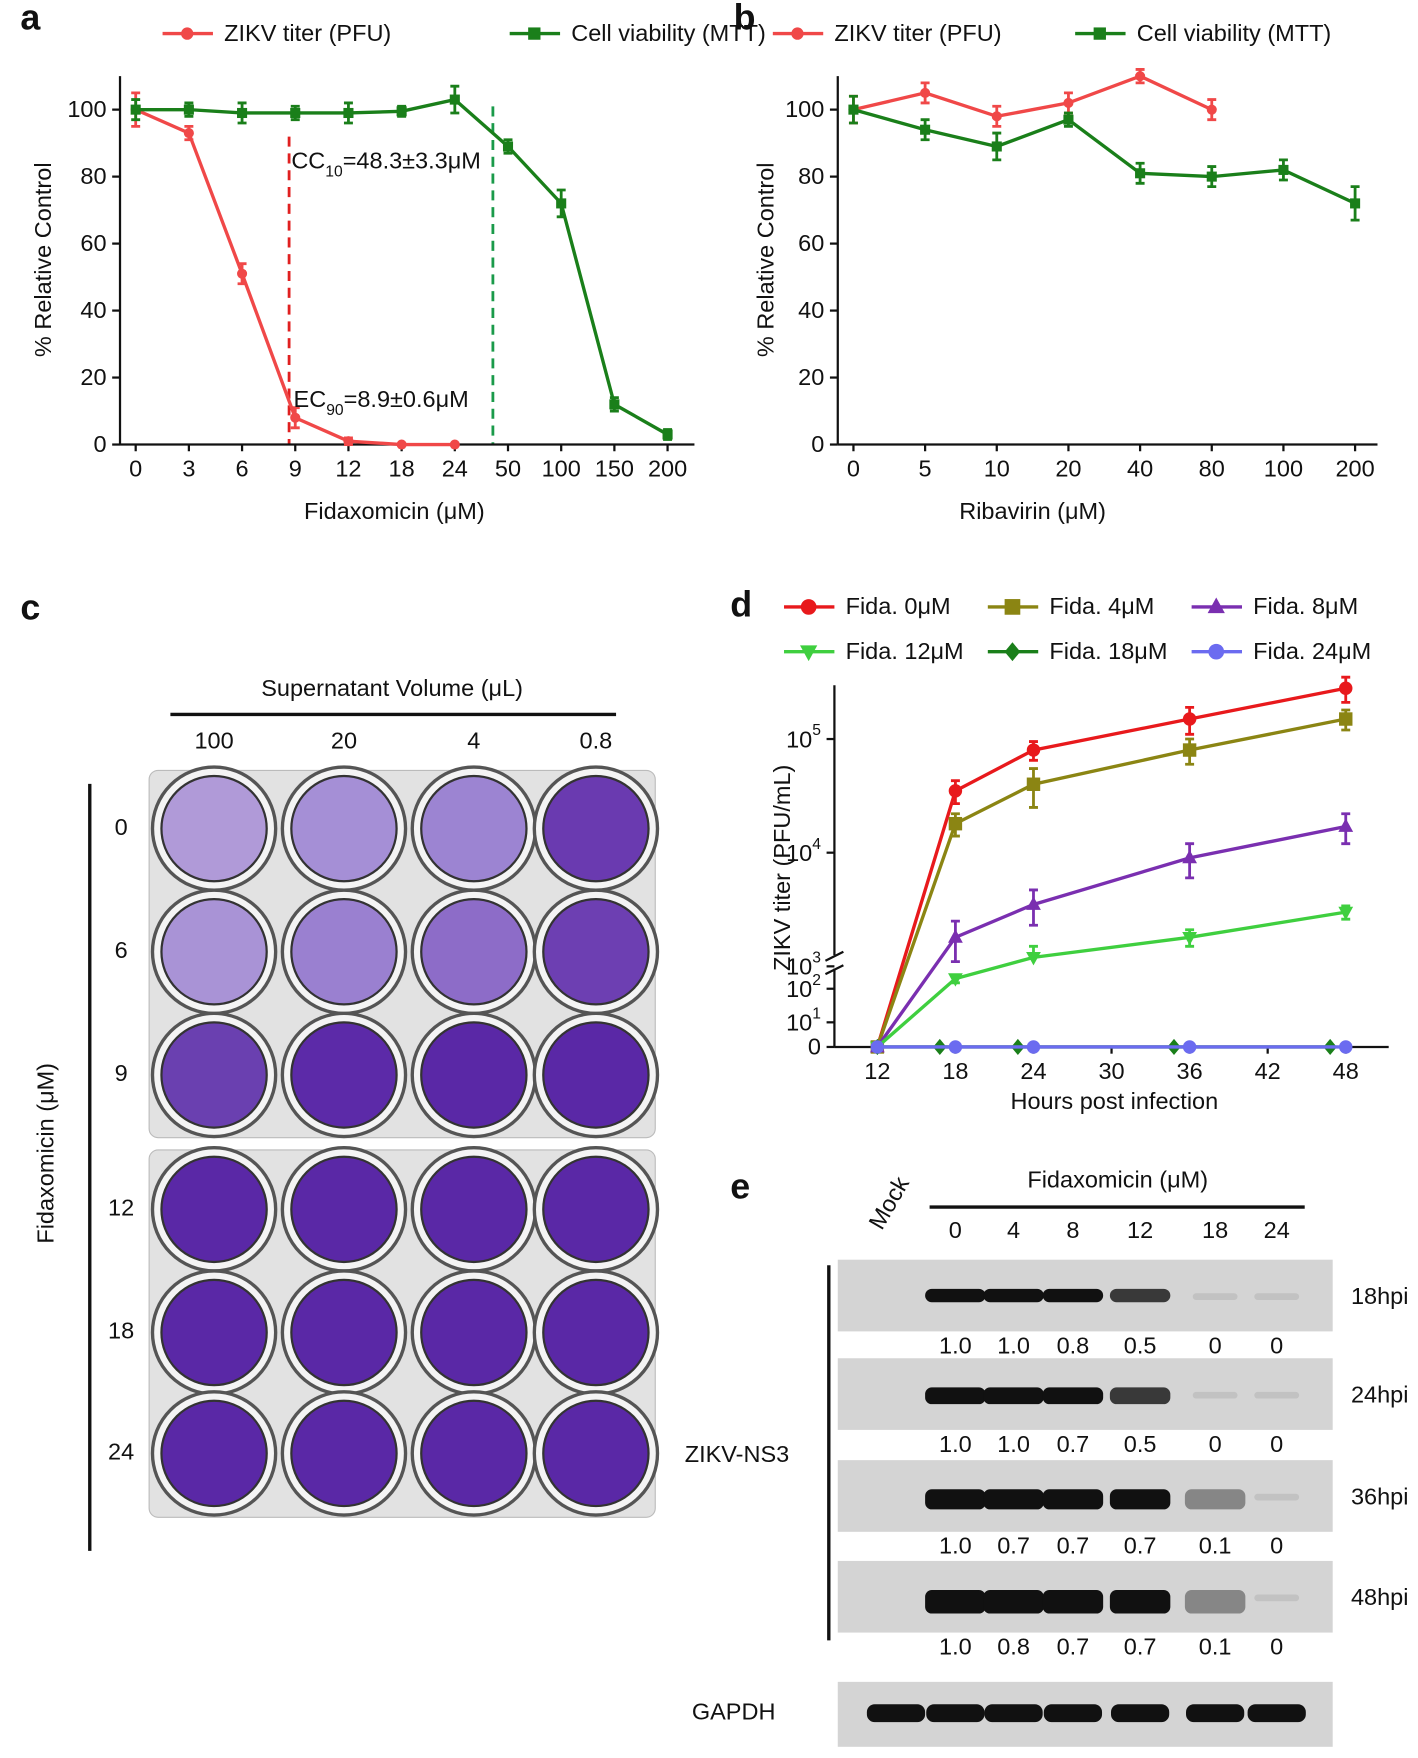 This screenshot has width=1418, height=1758. I want to click on x-tick-label: 18, so click(402, 468).